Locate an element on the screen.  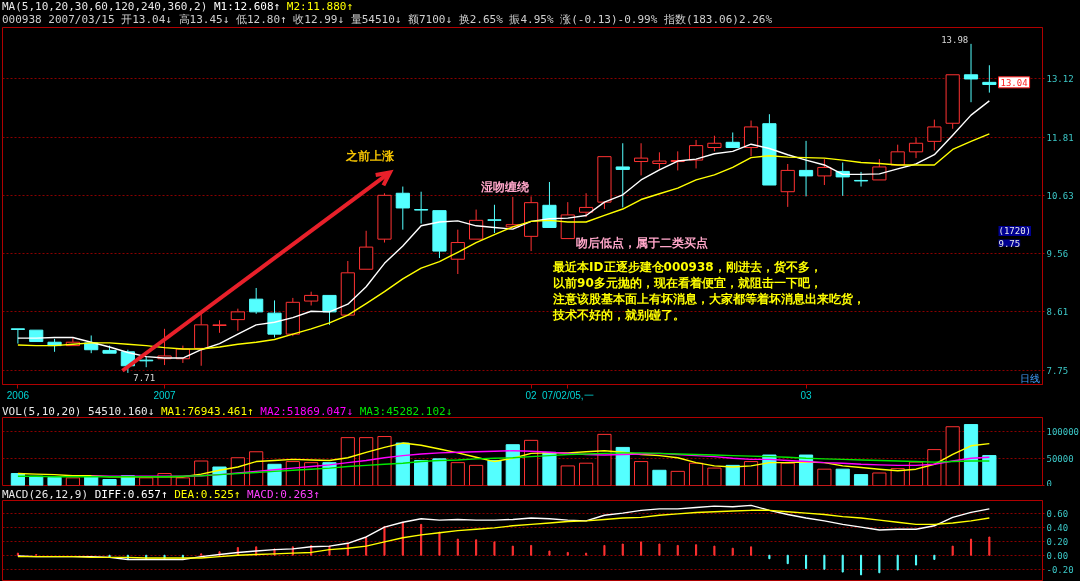
annotation: 之前上涨 is located at coordinates (369, 155).